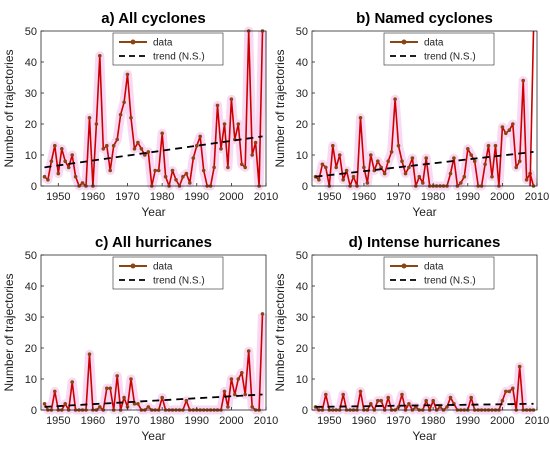 The height and width of the screenshot is (465, 550). Describe the element at coordinates (153, 332) in the screenshot. I see `axes-box` at that location.